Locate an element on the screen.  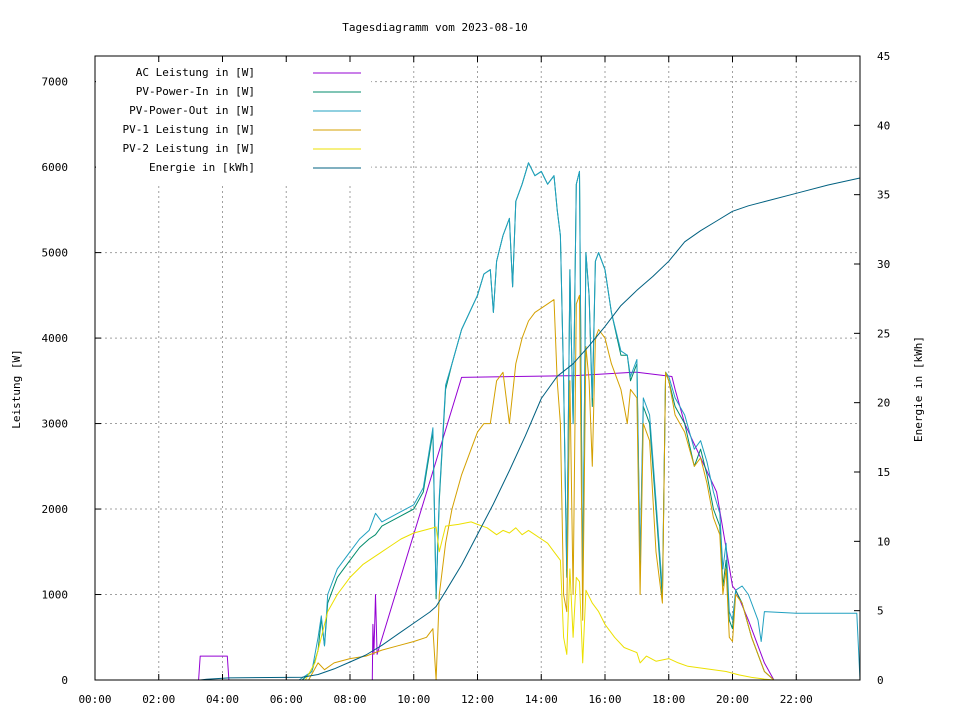
y2-tick-label: 35 is located at coordinates (883, 195).